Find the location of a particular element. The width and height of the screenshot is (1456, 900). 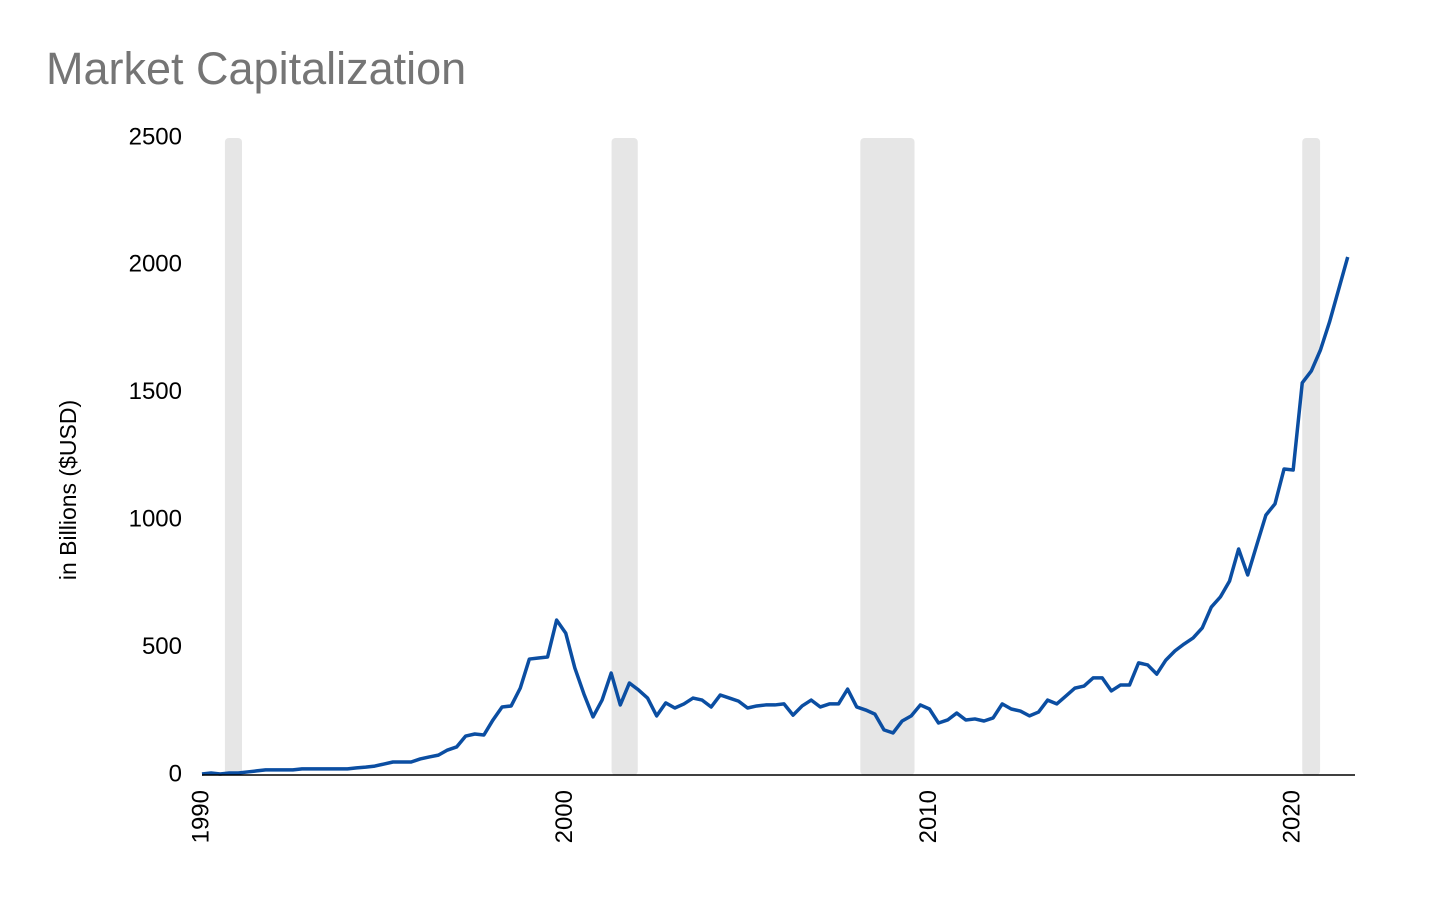

y-tick-label: 2500 is located at coordinates (155, 136).